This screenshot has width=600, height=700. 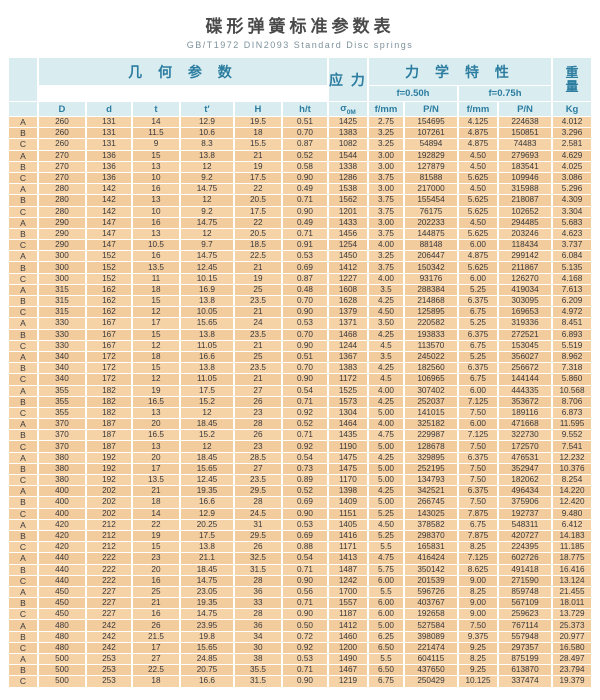 I want to click on value-cell: 0.51, so click(x=304, y=122).